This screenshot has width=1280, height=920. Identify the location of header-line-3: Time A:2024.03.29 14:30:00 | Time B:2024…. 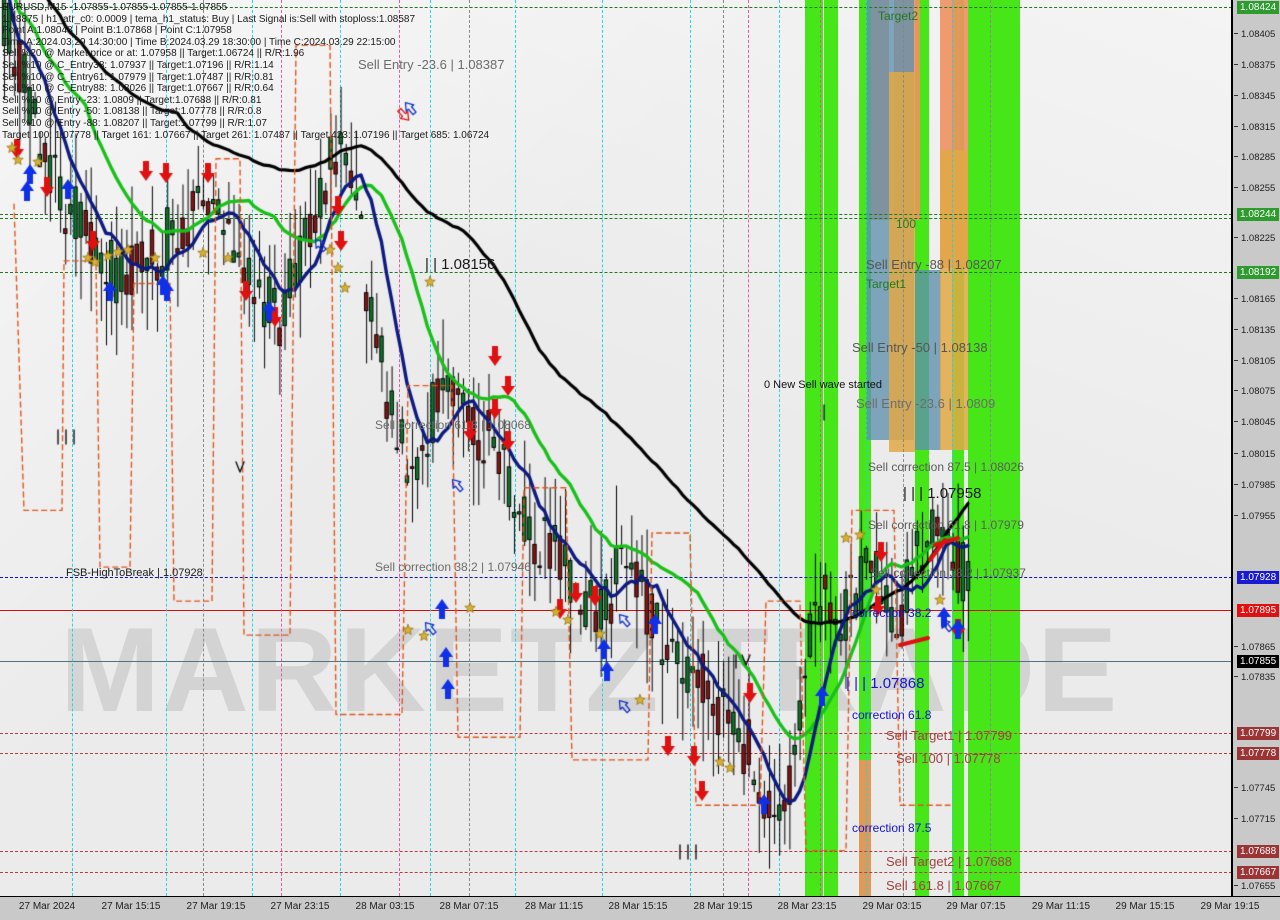
(199, 42).